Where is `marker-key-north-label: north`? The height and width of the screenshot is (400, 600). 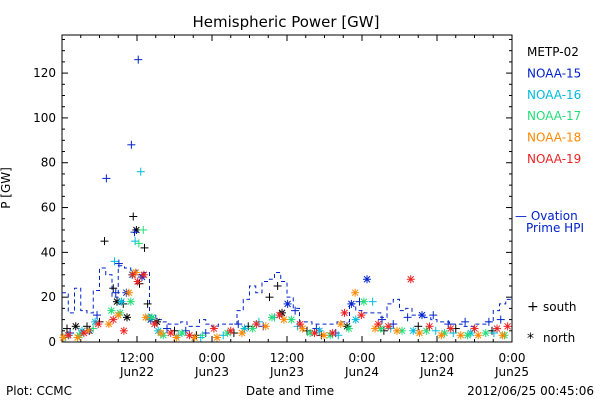 marker-key-north-label: north is located at coordinates (559, 338).